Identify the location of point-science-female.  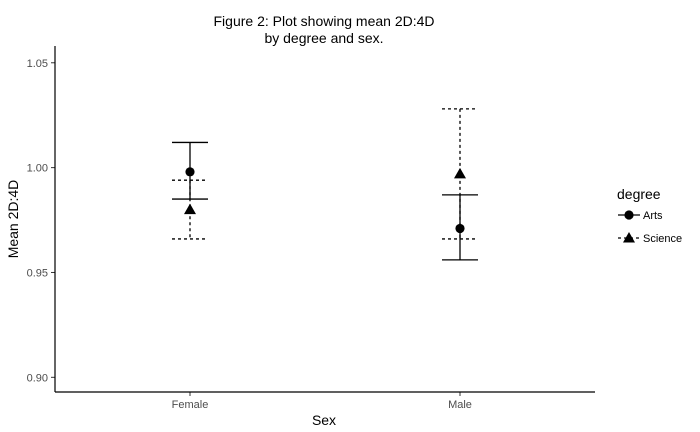
(190, 209).